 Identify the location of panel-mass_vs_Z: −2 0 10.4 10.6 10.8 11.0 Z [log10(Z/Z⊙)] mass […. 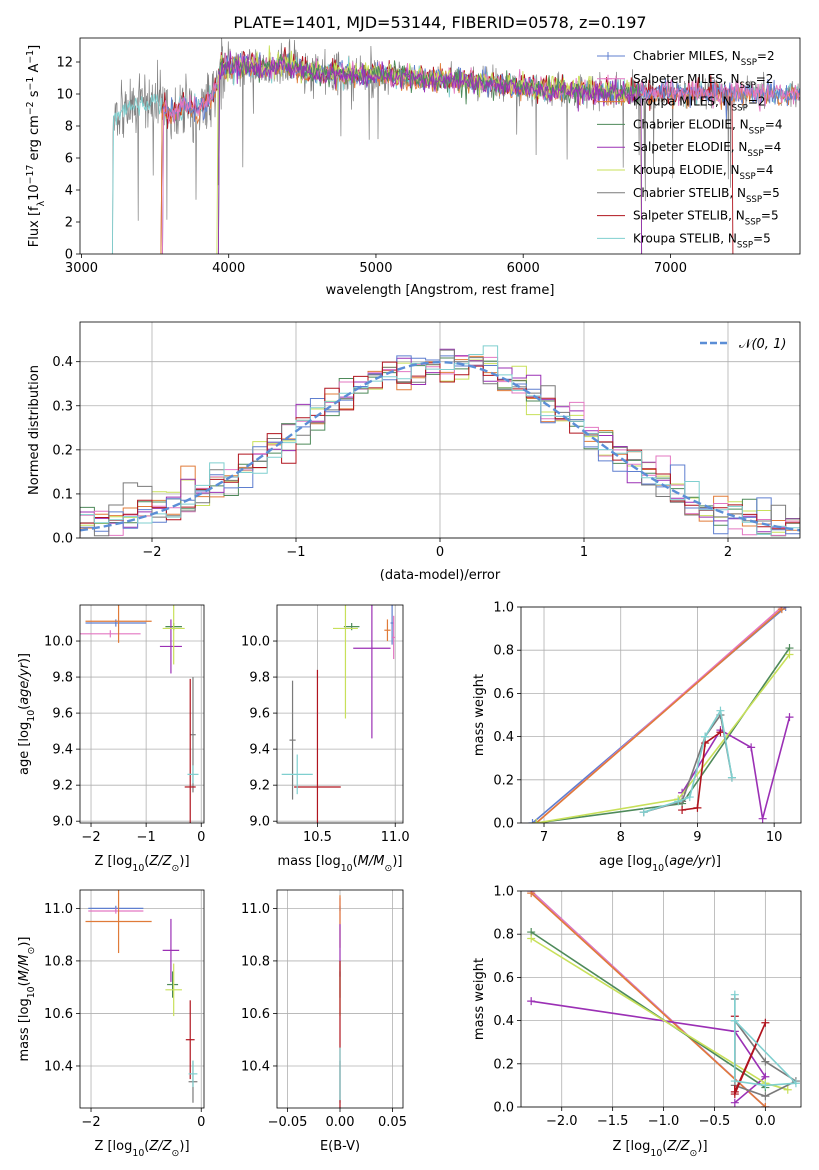
(111, 1024).